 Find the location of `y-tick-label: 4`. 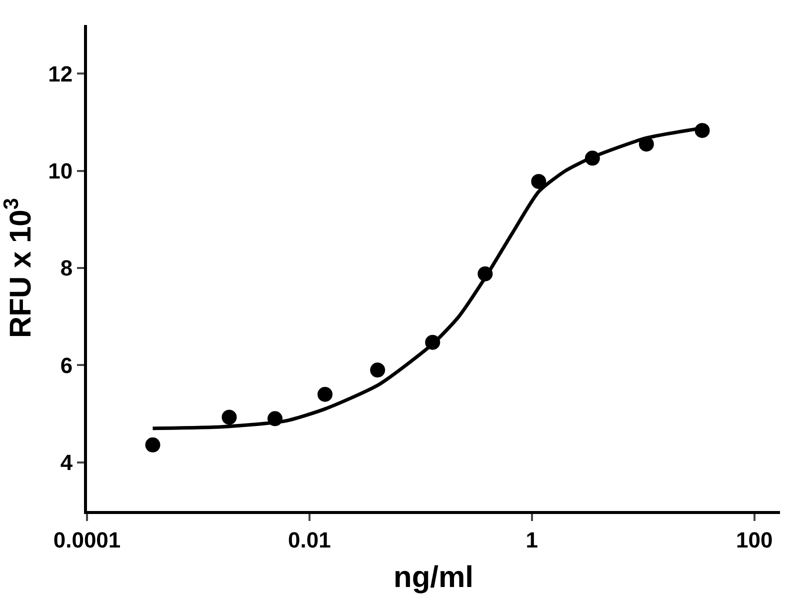

y-tick-label: 4 is located at coordinates (67, 463).